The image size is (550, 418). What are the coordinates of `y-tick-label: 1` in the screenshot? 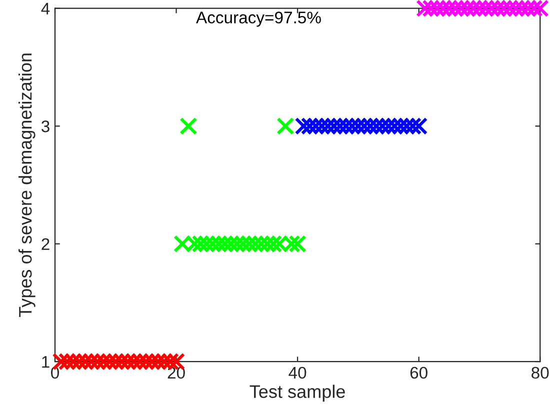 It's located at (46, 362).